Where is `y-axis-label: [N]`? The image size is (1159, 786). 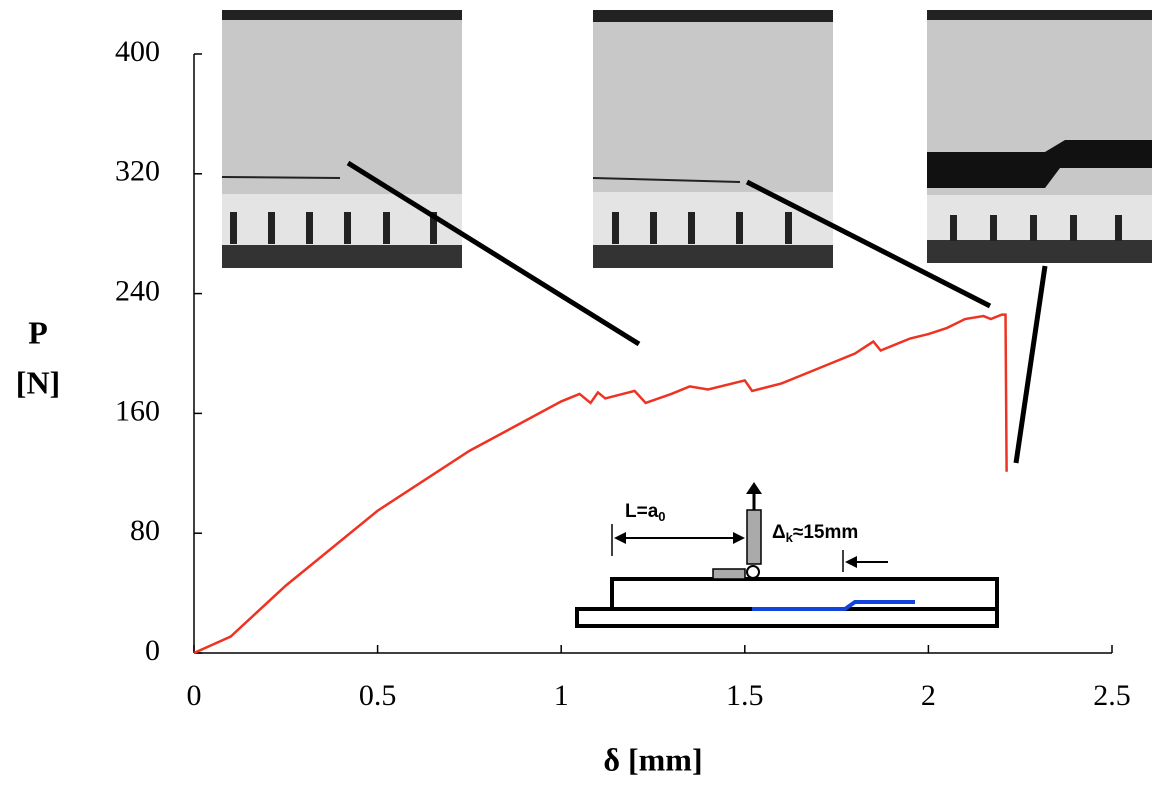 y-axis-label: [N] is located at coordinates (38, 382).